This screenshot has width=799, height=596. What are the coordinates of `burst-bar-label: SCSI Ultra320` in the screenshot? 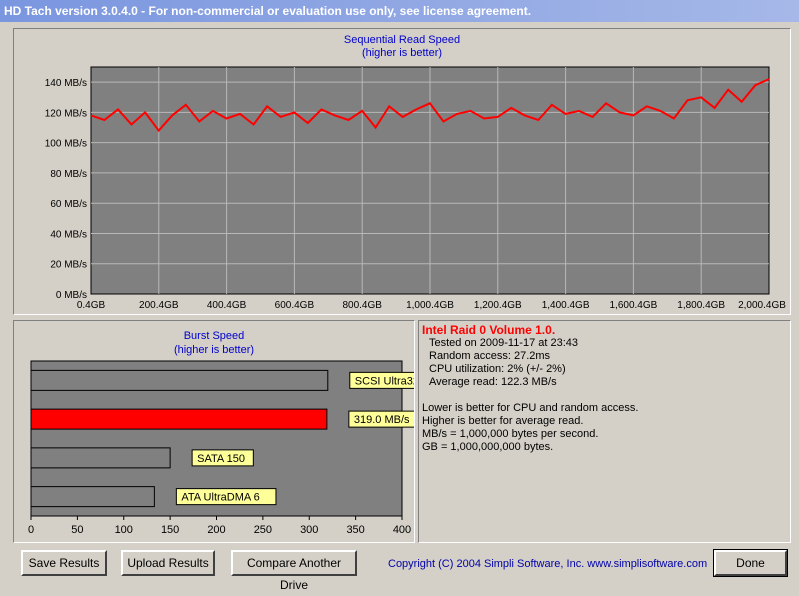 It's located at (384, 381).